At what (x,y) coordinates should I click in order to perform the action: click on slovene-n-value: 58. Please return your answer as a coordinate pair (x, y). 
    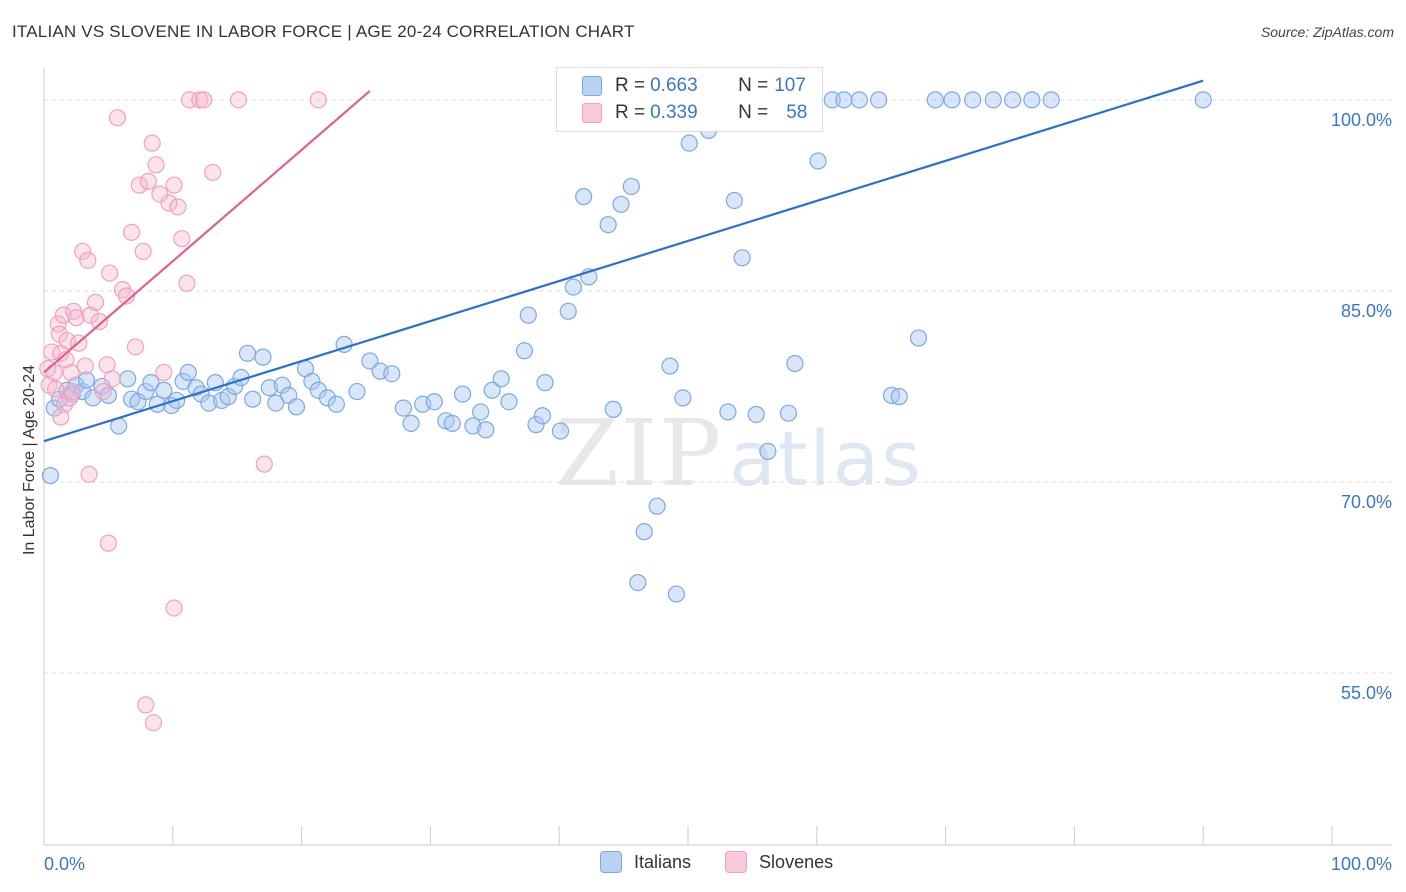
    Looking at the image, I should click on (797, 112).